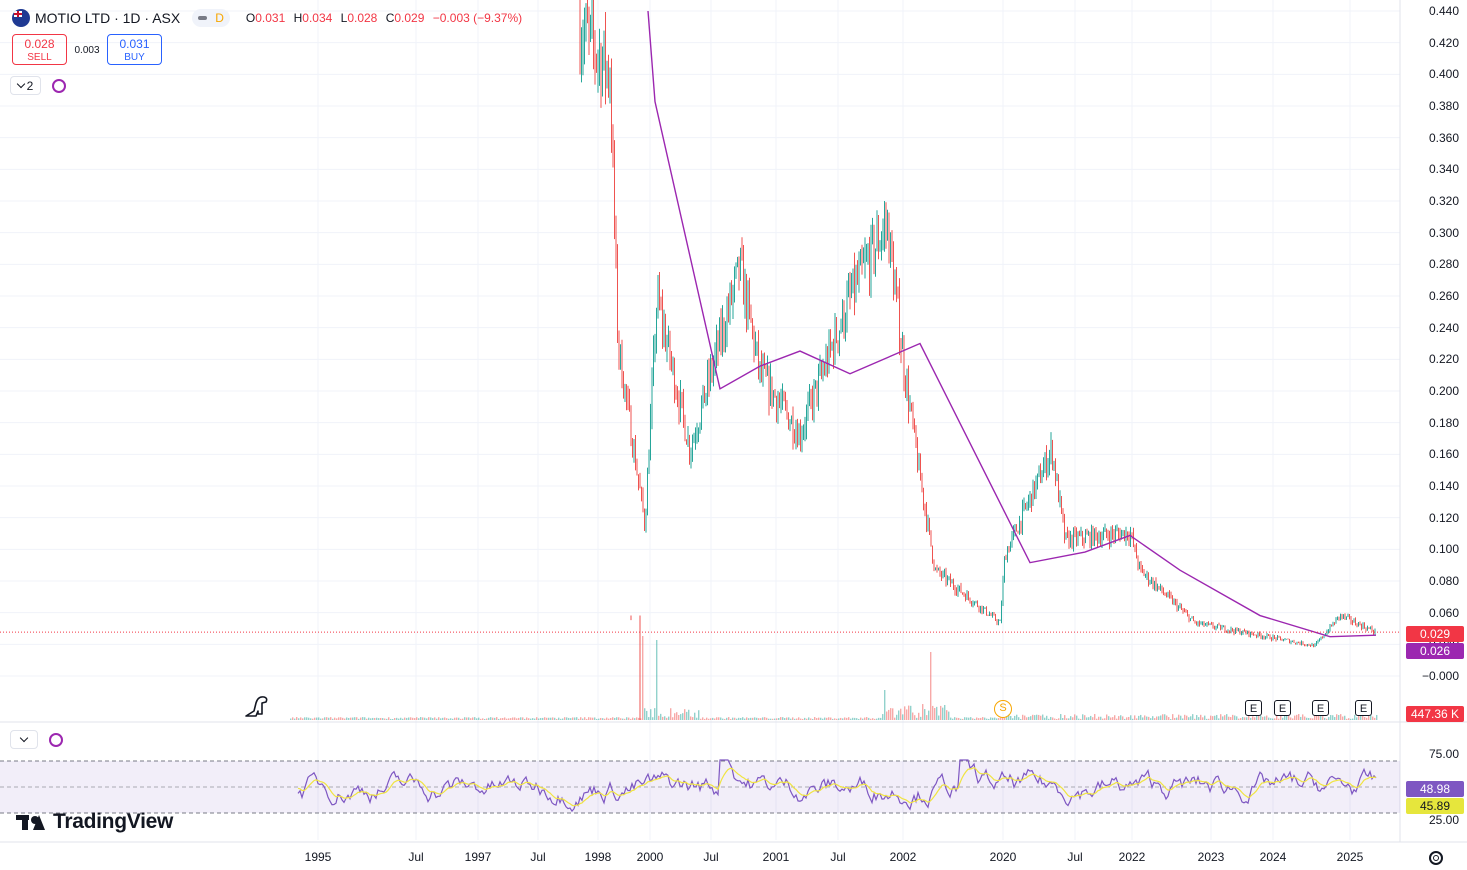 Image resolution: width=1467 pixels, height=870 pixels. I want to click on symbol-title: MOTIO LTD · 1D · ASX, so click(108, 18).